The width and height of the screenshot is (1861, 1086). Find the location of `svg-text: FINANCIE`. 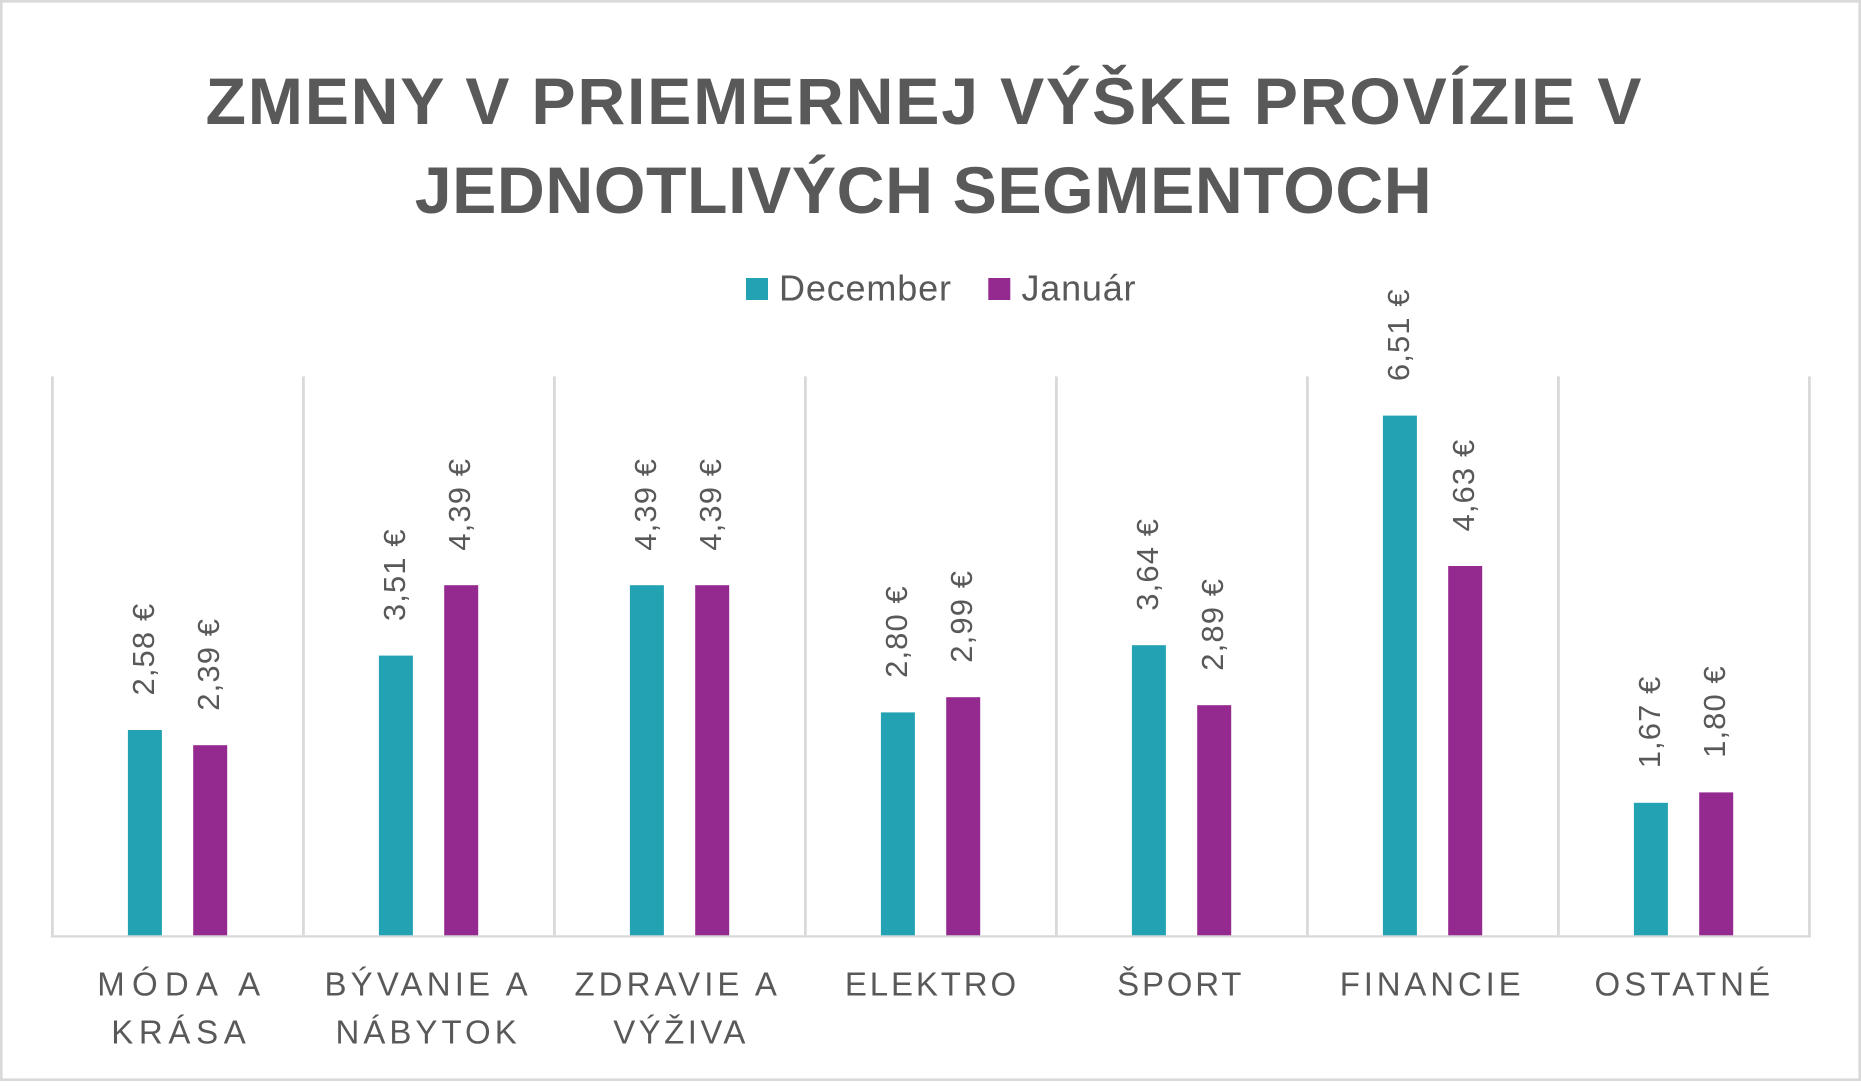

svg-text: FINANCIE is located at coordinates (1430, 984).